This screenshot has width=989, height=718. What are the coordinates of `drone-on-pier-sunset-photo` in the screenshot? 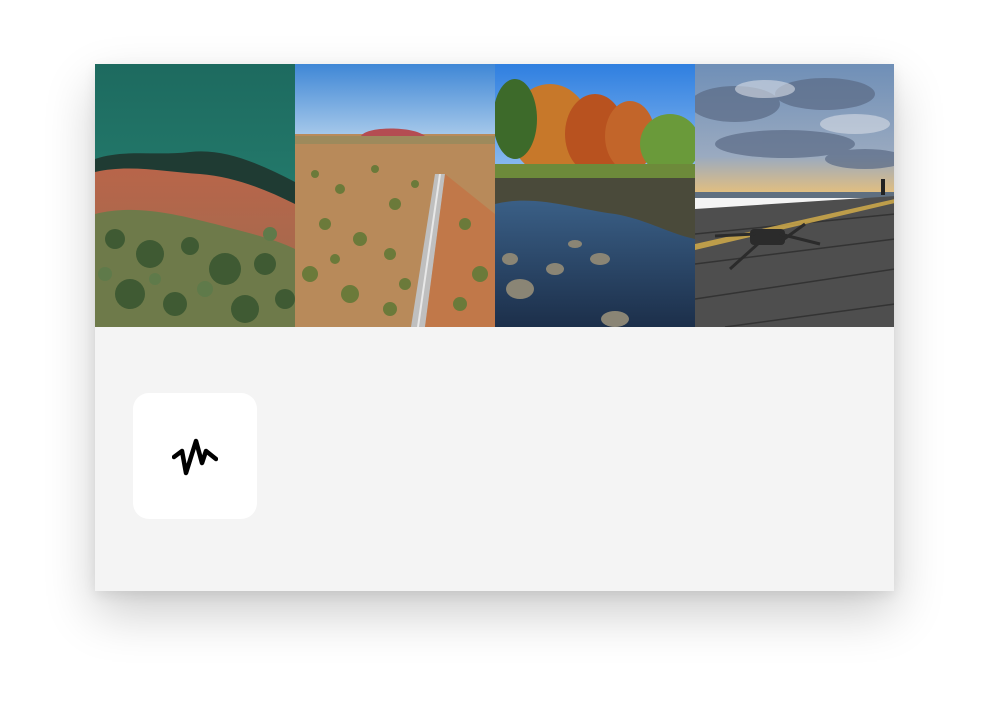 It's located at (794, 195).